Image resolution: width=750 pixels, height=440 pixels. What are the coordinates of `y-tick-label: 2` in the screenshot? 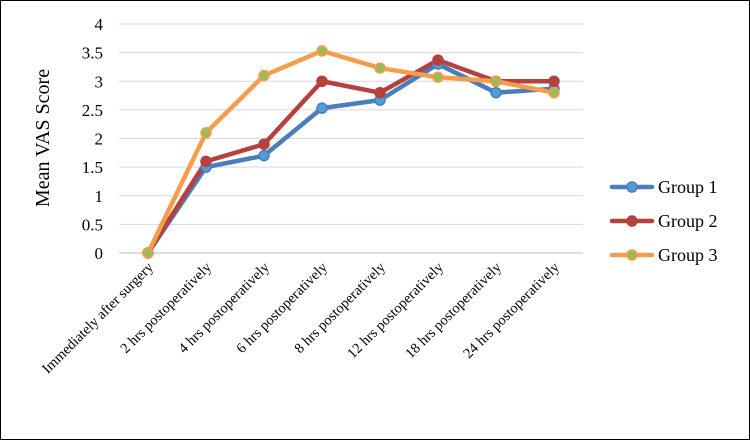 It's located at (99, 139).